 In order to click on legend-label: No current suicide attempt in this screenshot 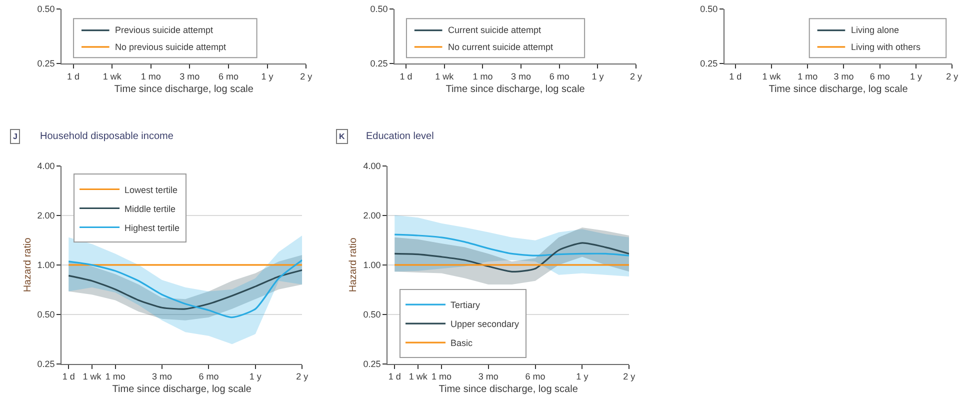, I will do `click(501, 47)`.